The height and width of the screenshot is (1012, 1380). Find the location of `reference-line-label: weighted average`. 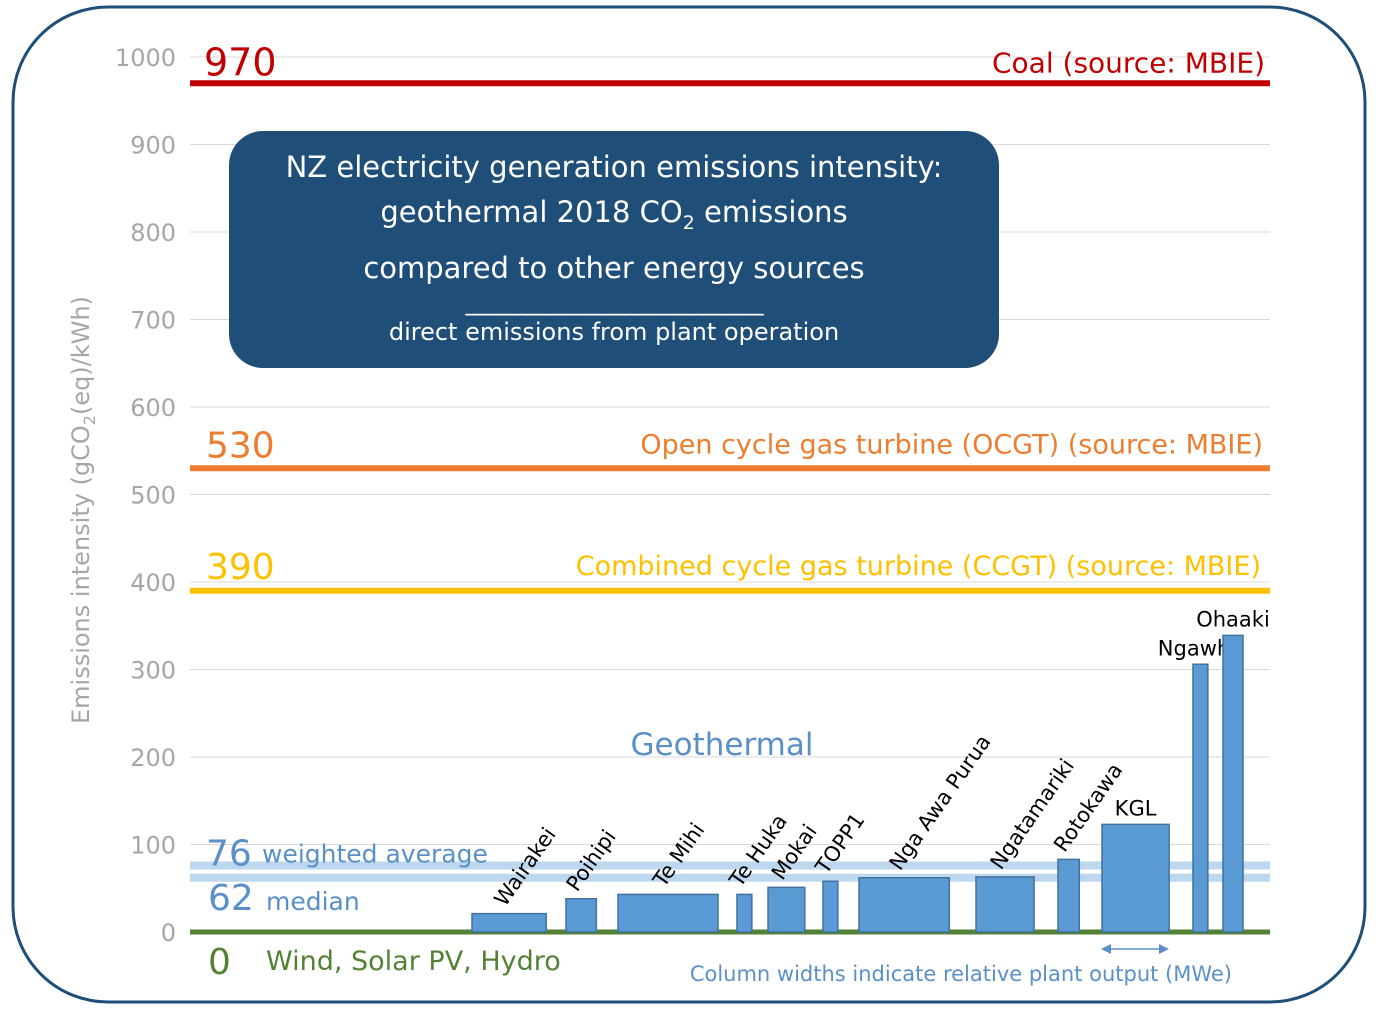

reference-line-label: weighted average is located at coordinates (375, 854).